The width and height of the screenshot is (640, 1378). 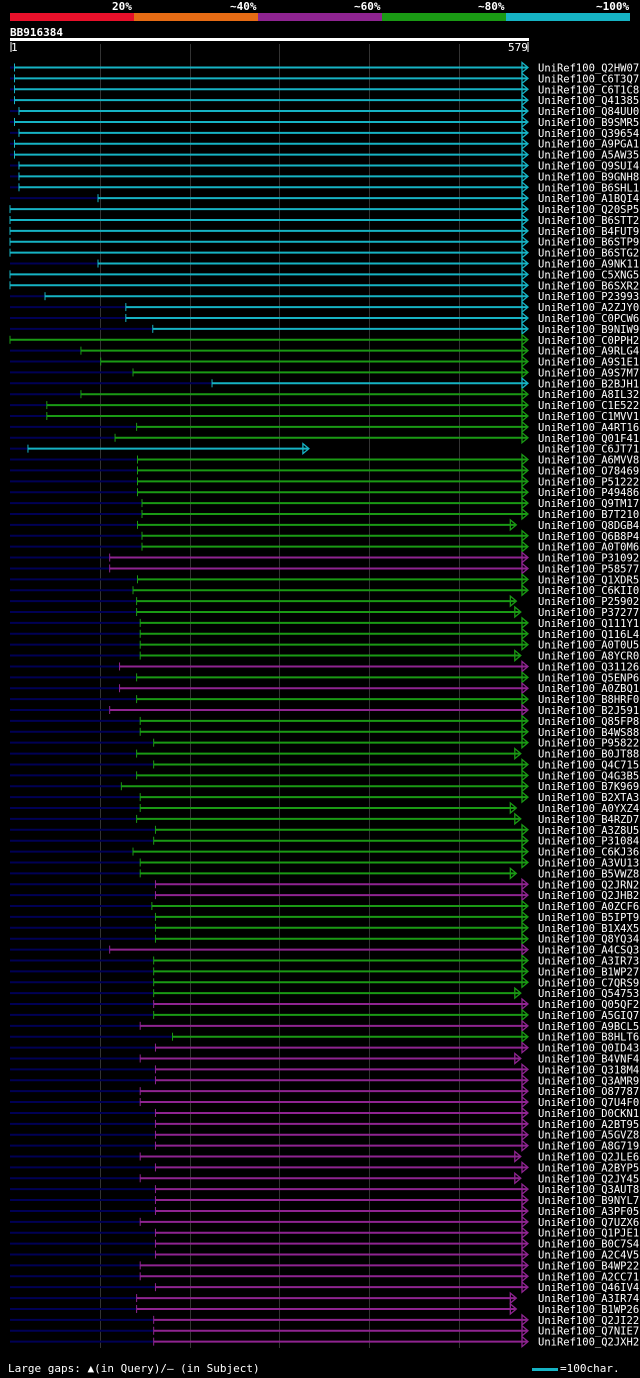 I want to click on hit-label: UniRef100_A9S1E1, so click(x=588, y=363).